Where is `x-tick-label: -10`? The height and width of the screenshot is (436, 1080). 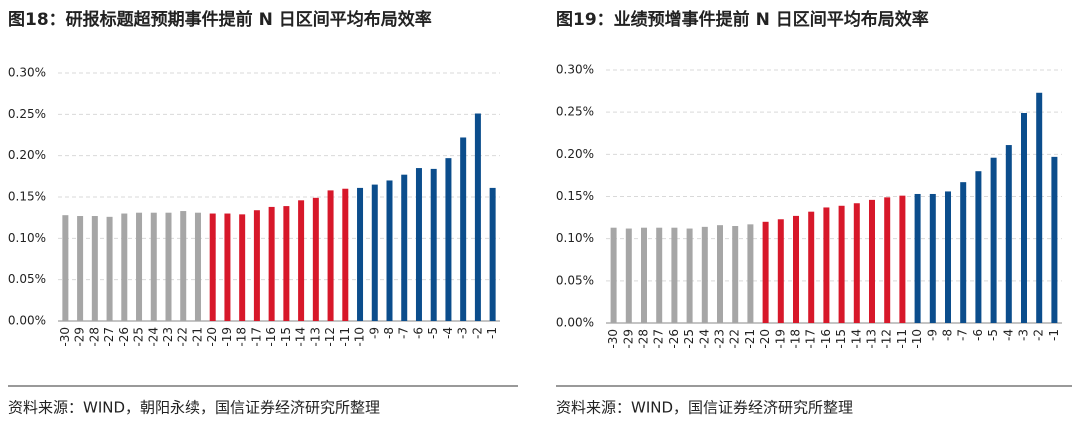
x-tick-label: -10 is located at coordinates (917, 339).